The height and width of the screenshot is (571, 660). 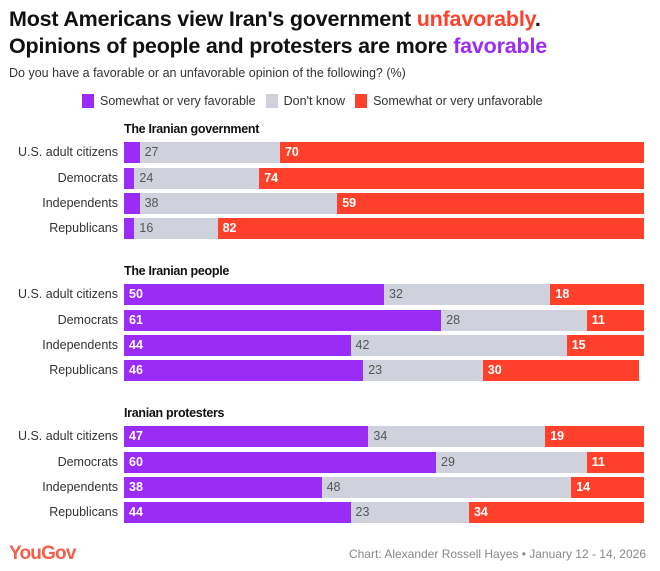 What do you see at coordinates (146, 228) in the screenshot?
I see `data-label: 16` at bounding box center [146, 228].